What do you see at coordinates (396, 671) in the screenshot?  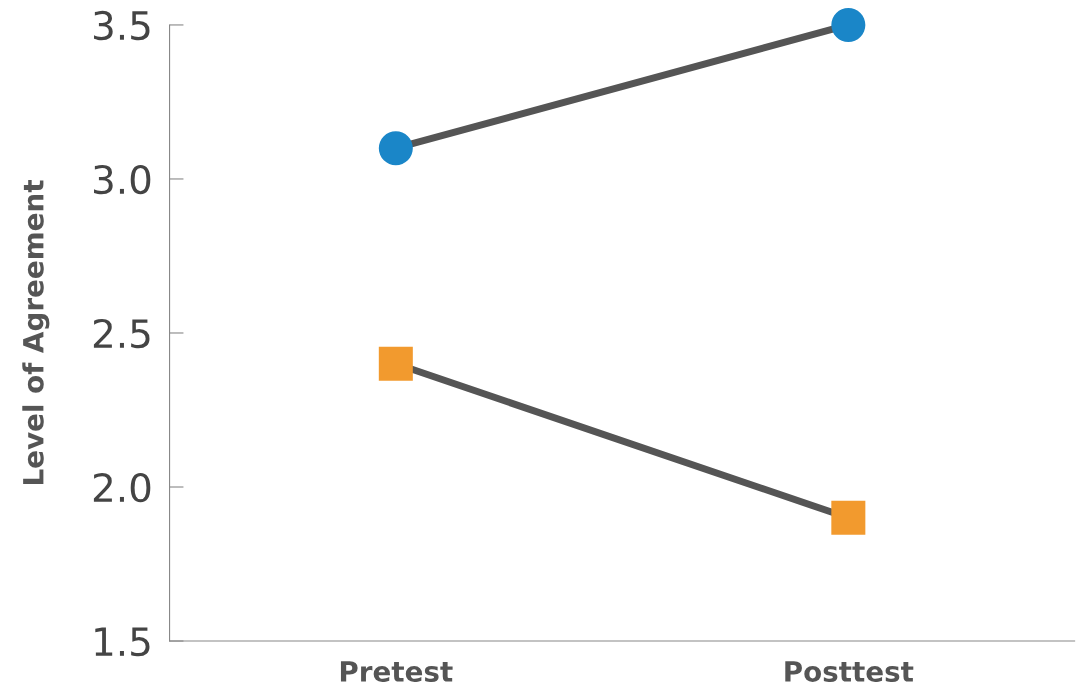 I see `x-tick-label: Pretest` at bounding box center [396, 671].